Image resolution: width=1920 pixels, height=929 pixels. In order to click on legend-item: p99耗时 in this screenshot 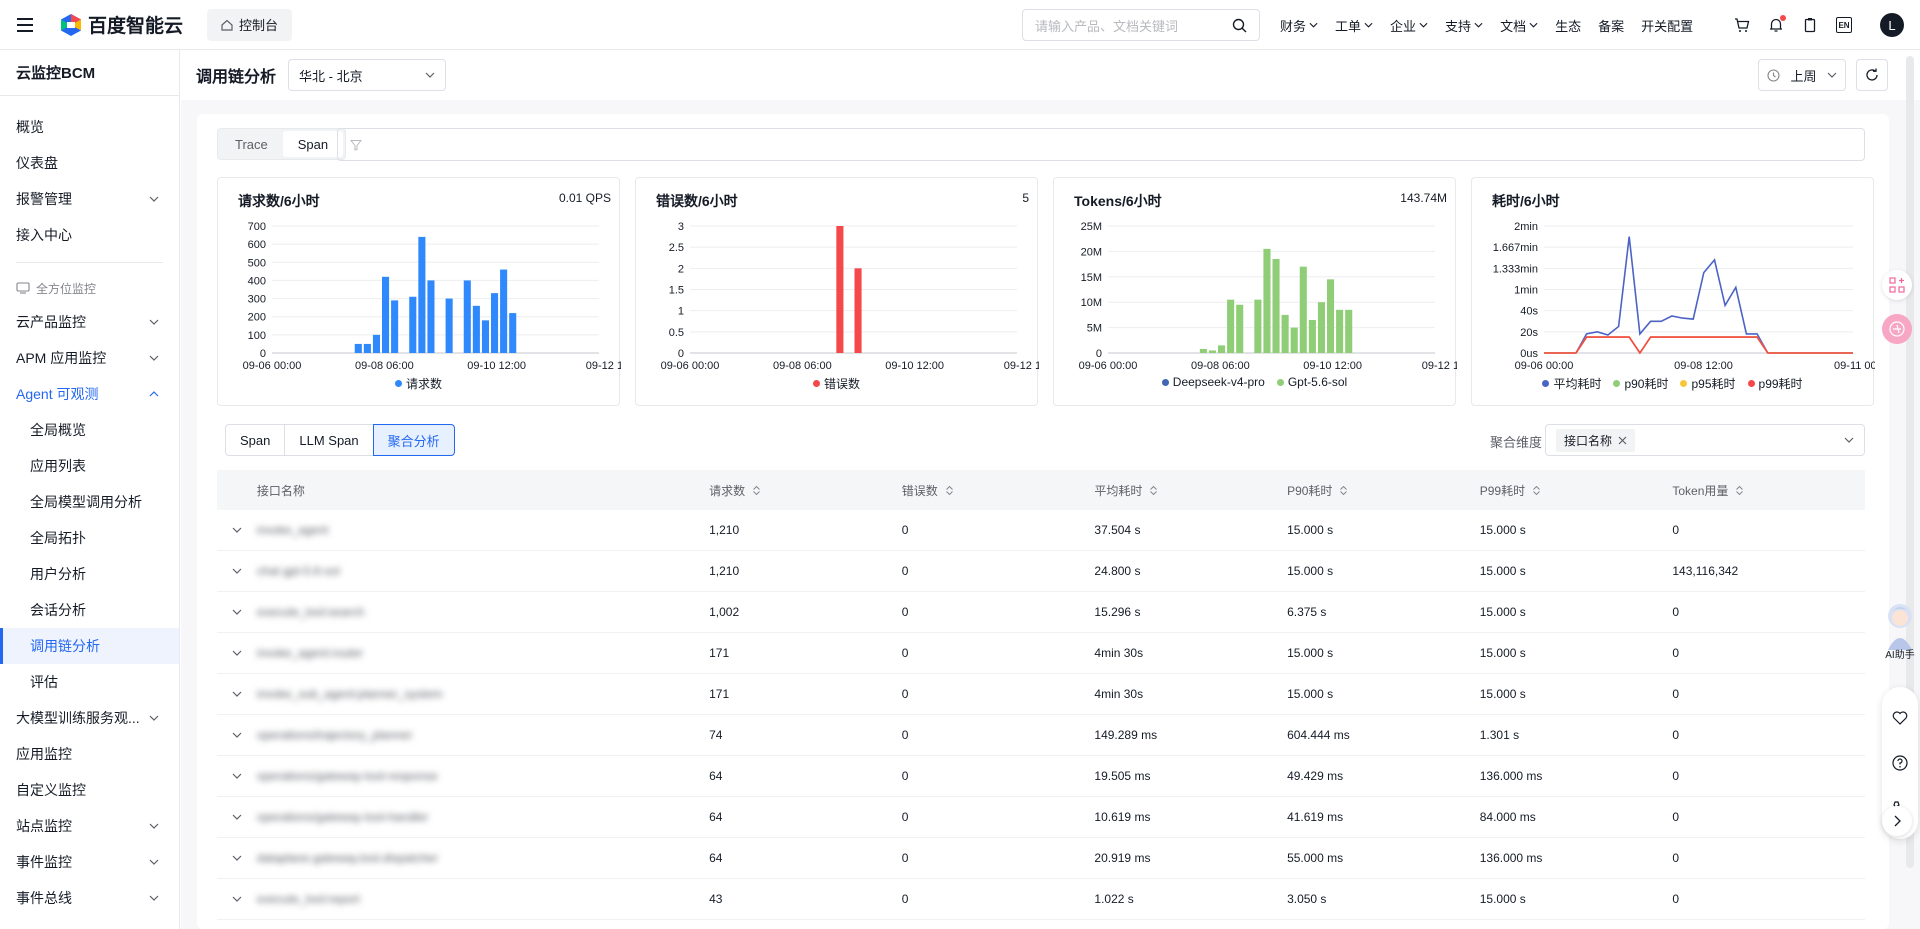, I will do `click(1775, 383)`.